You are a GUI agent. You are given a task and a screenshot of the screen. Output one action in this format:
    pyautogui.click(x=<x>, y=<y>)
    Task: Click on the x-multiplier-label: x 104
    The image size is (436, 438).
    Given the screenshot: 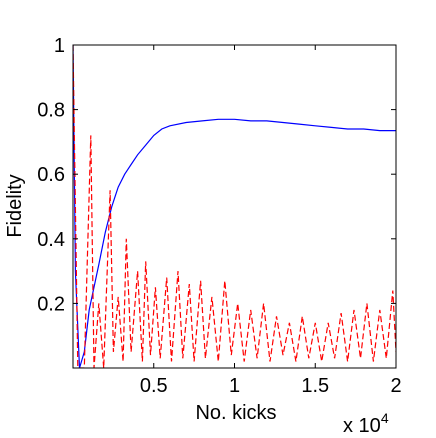 What is the action you would take?
    pyautogui.click(x=366, y=423)
    